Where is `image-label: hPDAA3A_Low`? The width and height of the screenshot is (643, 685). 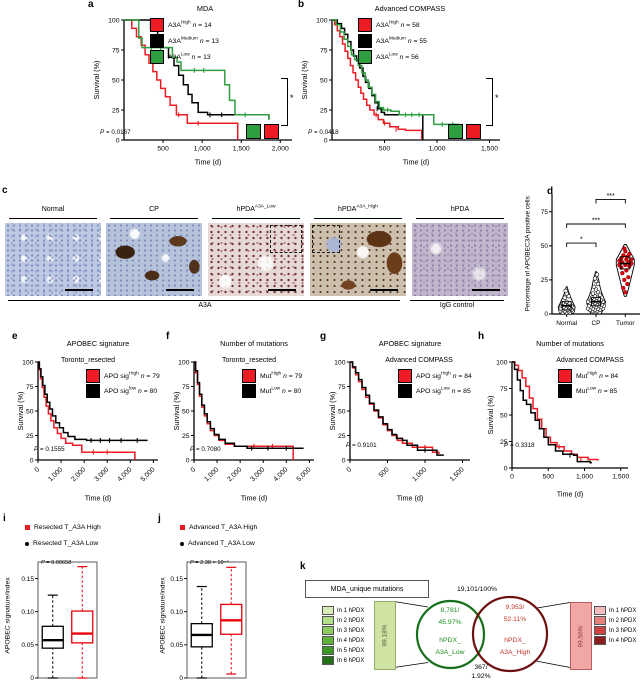 image-label: hPDAA3A_Low is located at coordinates (256, 208).